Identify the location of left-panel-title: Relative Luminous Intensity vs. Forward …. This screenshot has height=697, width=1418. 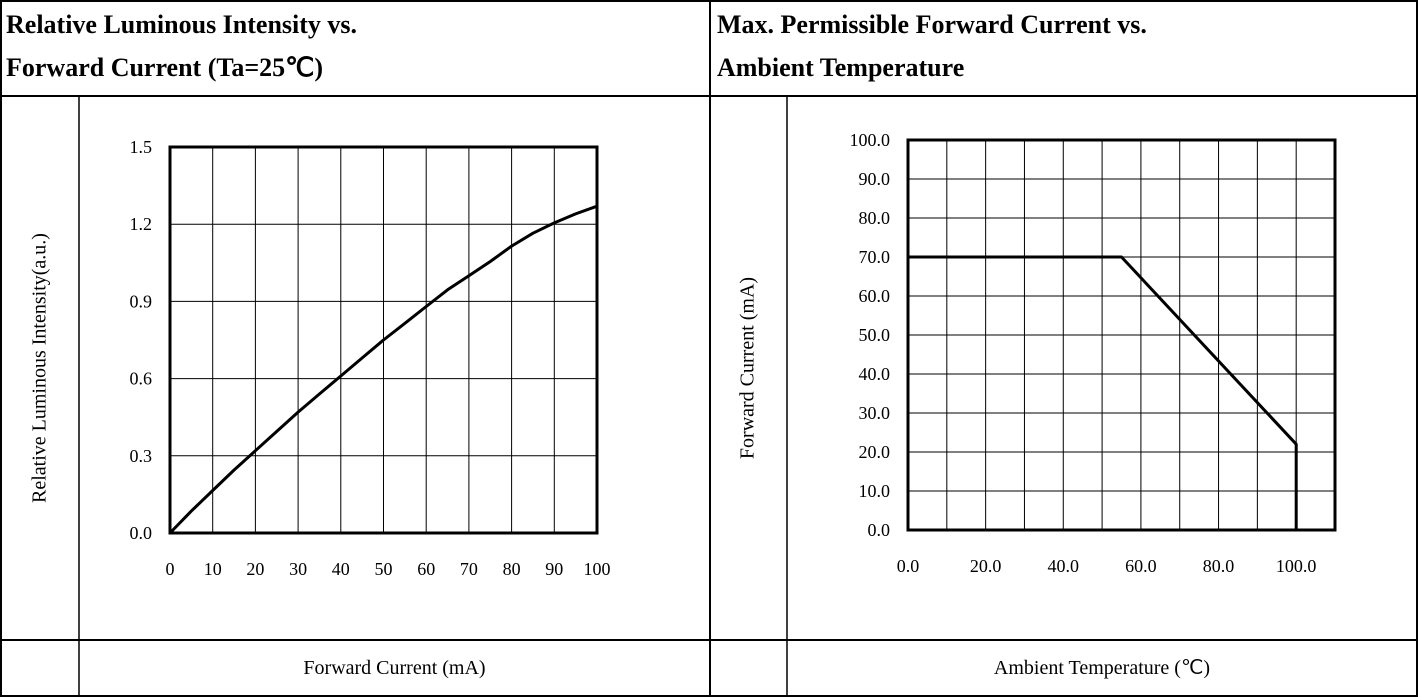
(354, 48).